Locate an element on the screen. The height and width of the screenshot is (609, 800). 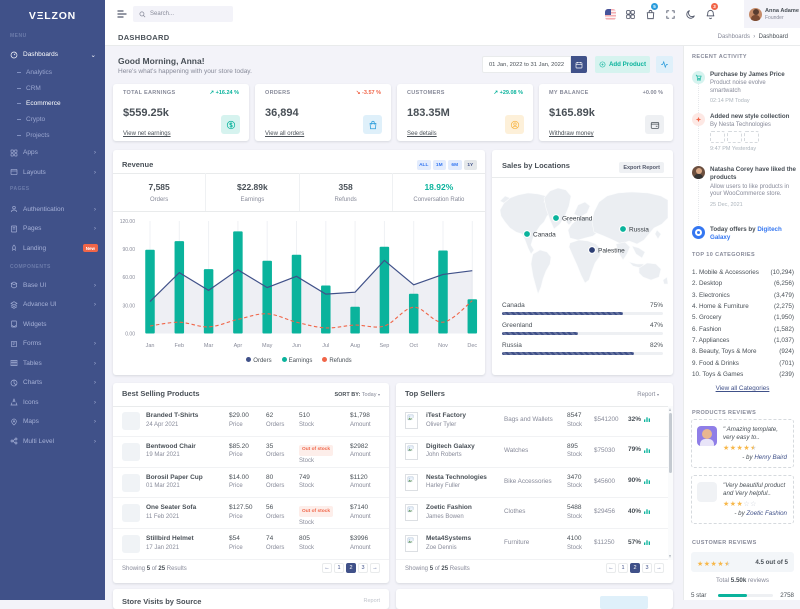
svg-text: Feb is located at coordinates (179, 346).